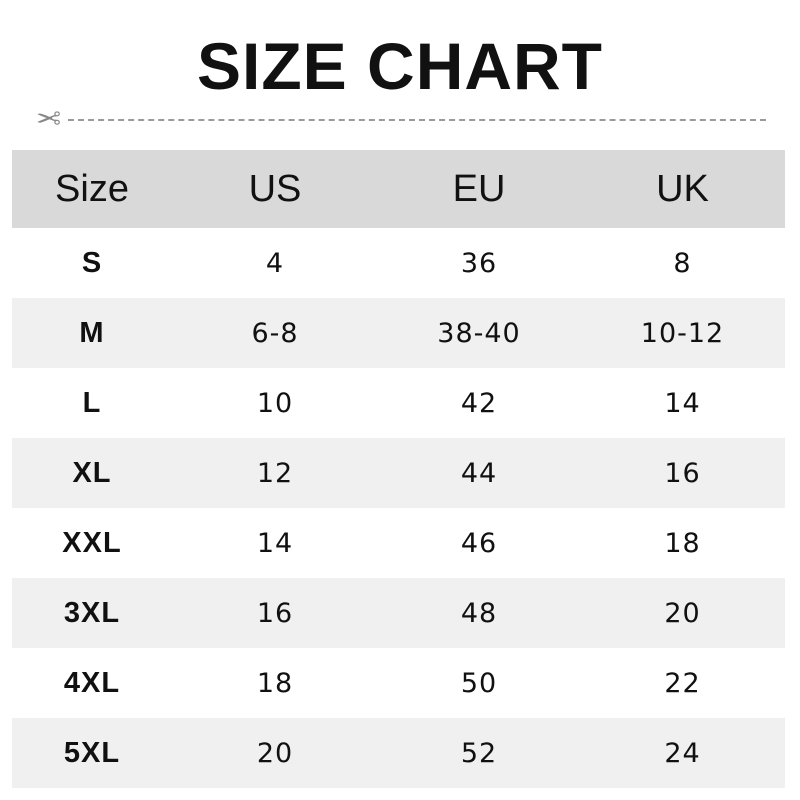 The width and height of the screenshot is (800, 800). I want to click on table-row: 4XL 18 50 22, so click(398, 683).